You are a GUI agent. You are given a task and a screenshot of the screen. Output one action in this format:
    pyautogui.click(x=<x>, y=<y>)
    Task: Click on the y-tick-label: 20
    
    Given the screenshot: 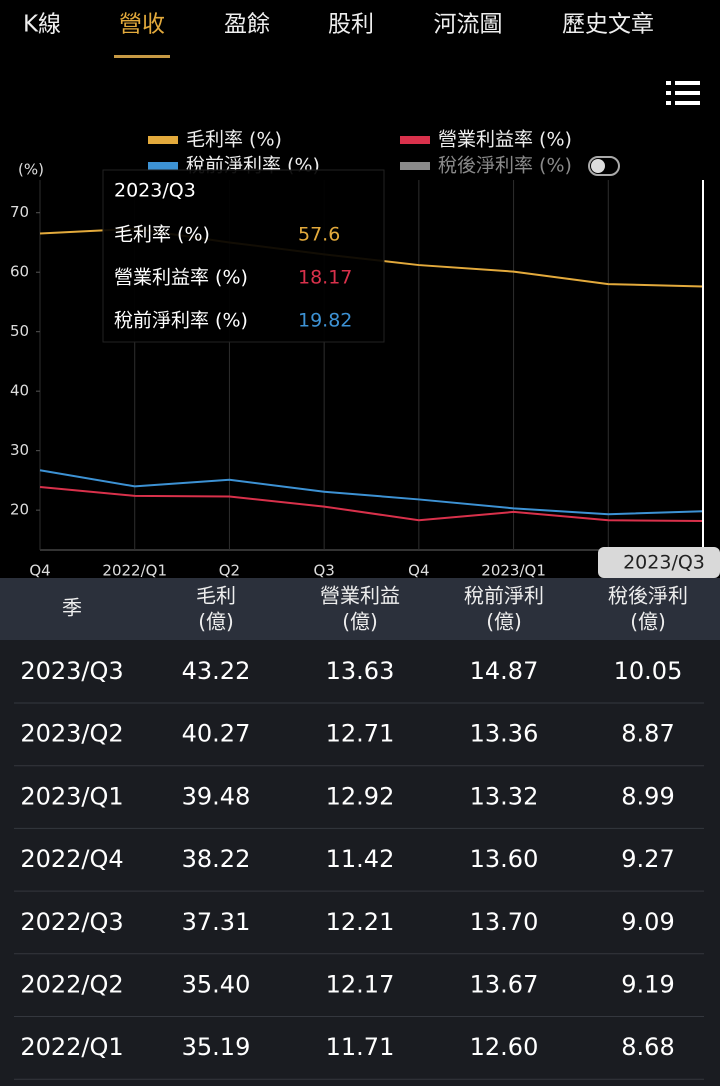 What is the action you would take?
    pyautogui.click(x=19, y=510)
    